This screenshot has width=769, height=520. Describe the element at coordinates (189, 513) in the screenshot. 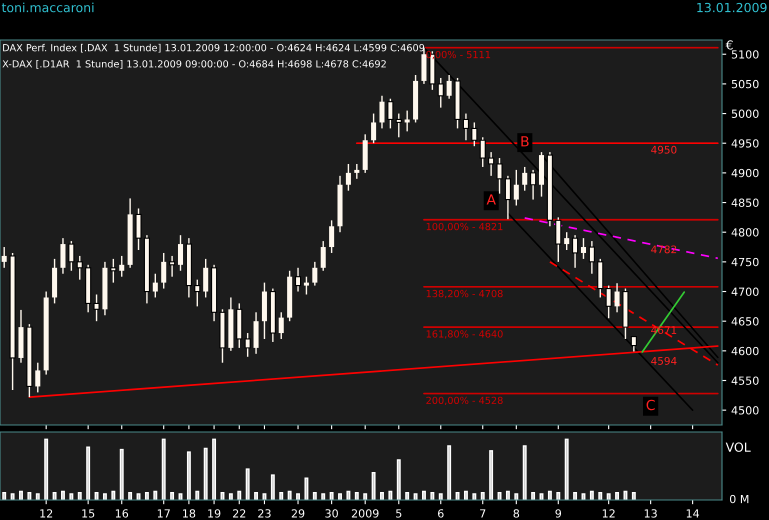

I see `x-tick-label: 18` at that location.